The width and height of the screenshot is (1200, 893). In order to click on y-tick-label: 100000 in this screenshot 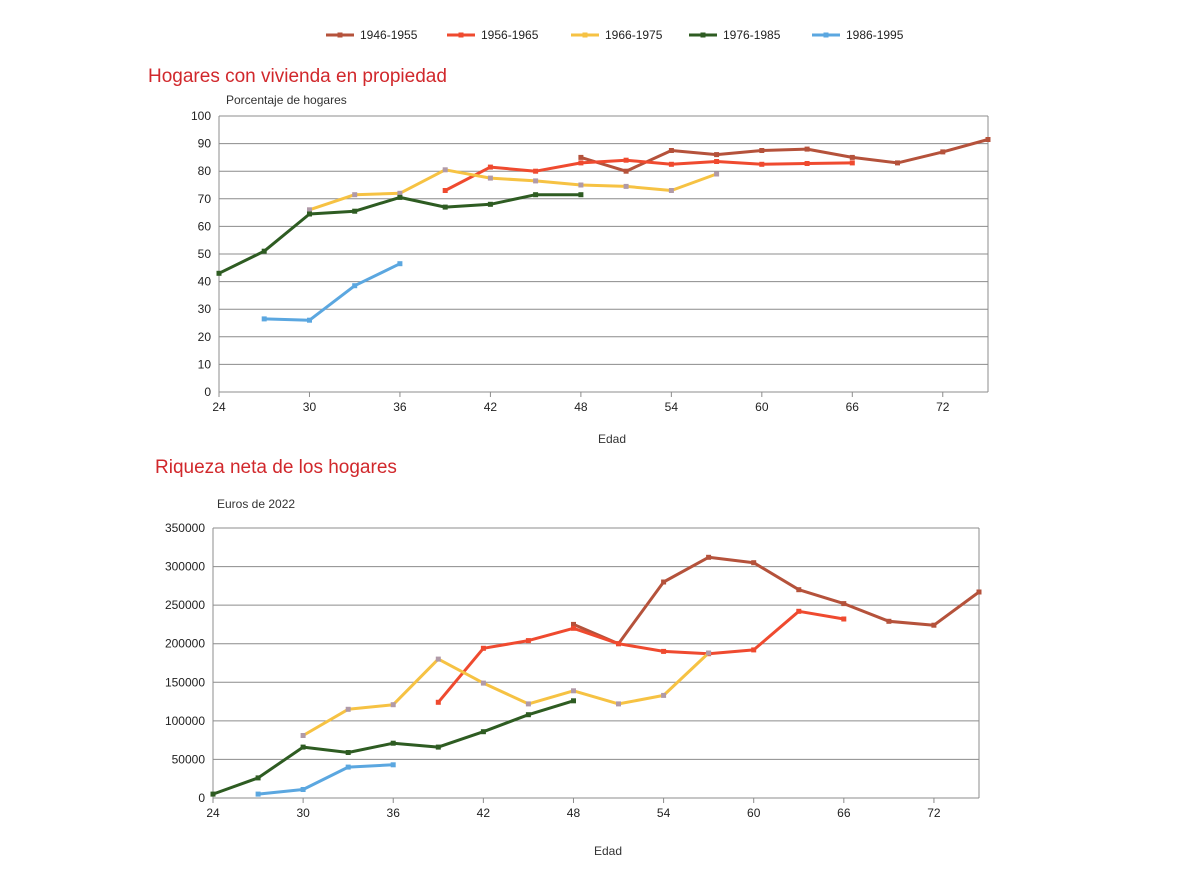, I will do `click(185, 721)`.